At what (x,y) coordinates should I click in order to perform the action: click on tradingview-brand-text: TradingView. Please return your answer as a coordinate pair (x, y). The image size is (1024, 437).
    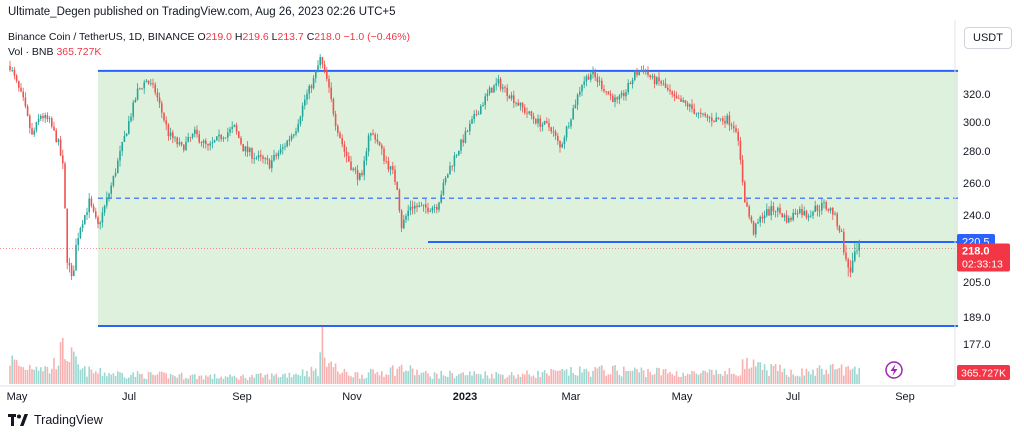
    Looking at the image, I should click on (68, 420).